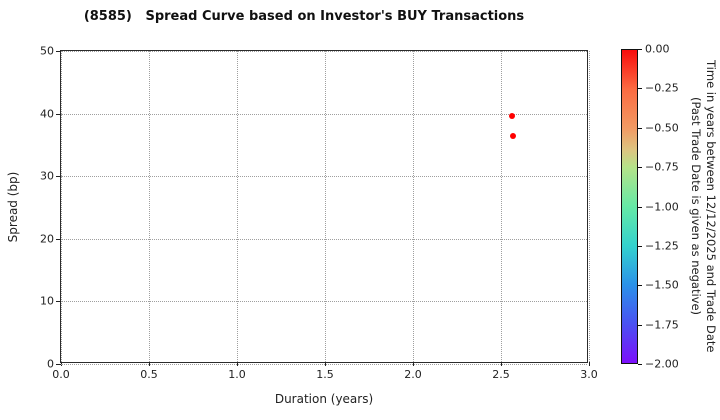 Image resolution: width=720 pixels, height=420 pixels. Describe the element at coordinates (47, 114) in the screenshot. I see `y-tick-label: 40` at that location.